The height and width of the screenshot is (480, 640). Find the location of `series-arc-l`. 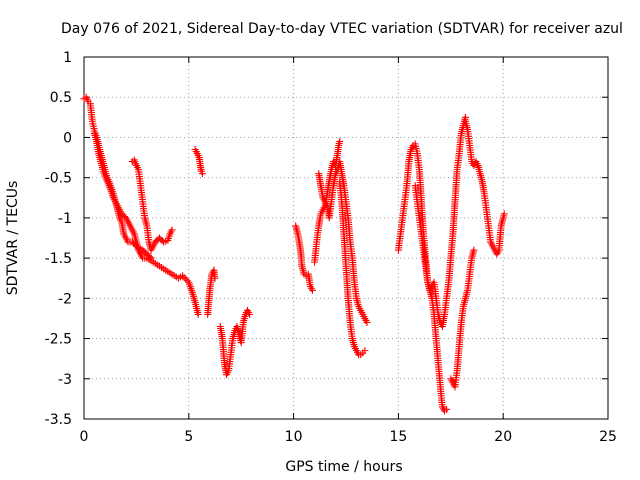

series-arc-l is located at coordinates (462, 318).